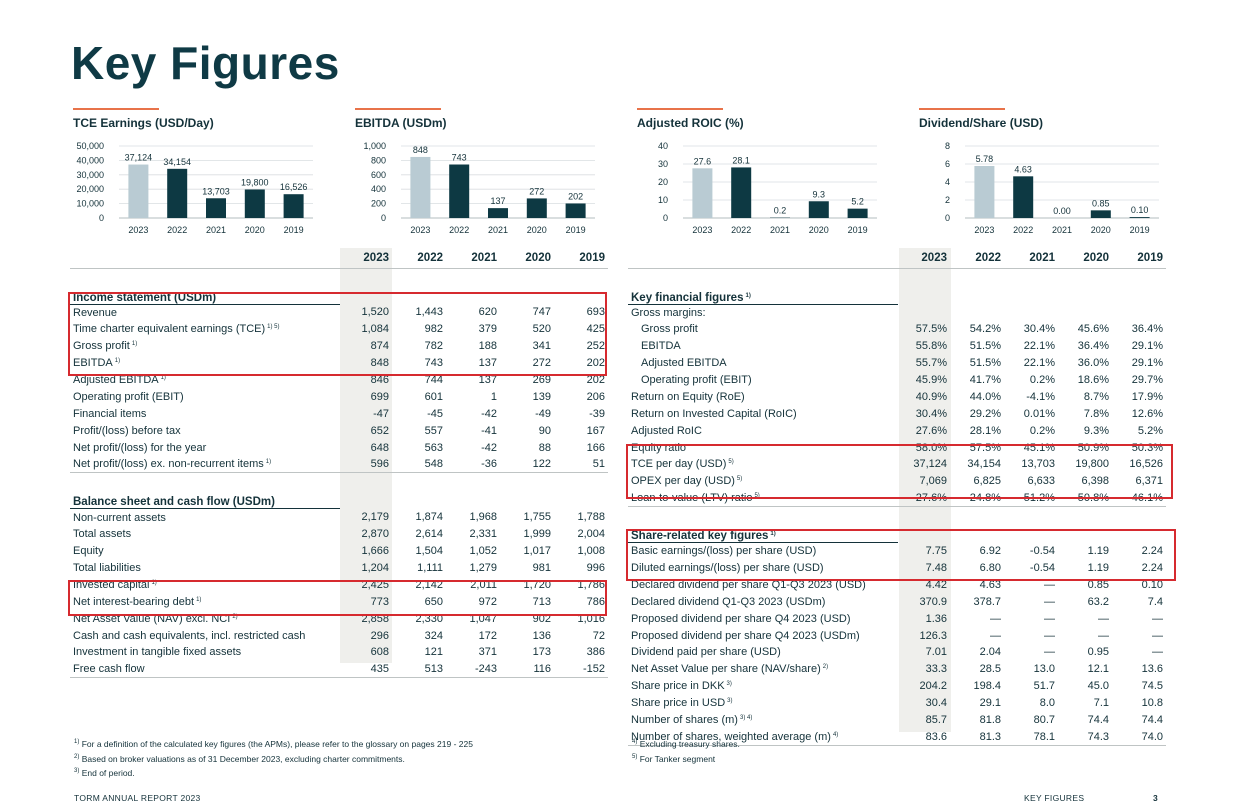 This screenshot has width=1235, height=811. I want to click on row-label: Diluted earnings/(loss) per share (USD), so click(727, 568).